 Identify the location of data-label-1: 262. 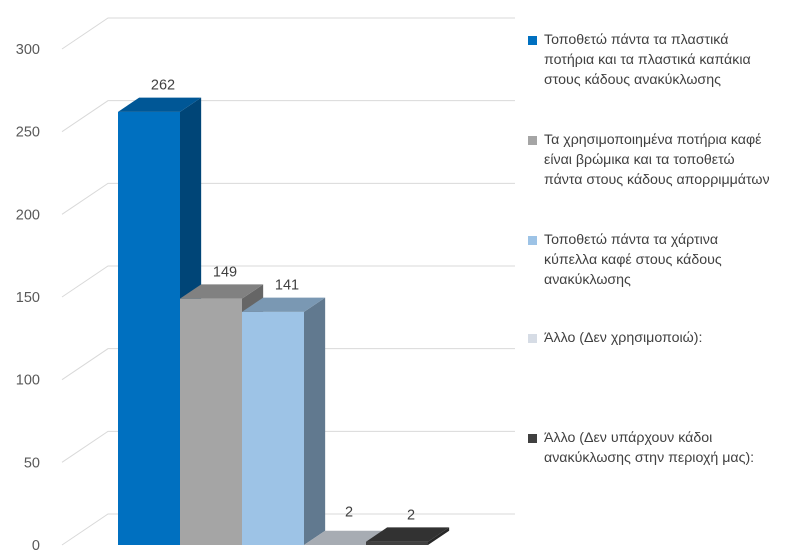
(163, 86).